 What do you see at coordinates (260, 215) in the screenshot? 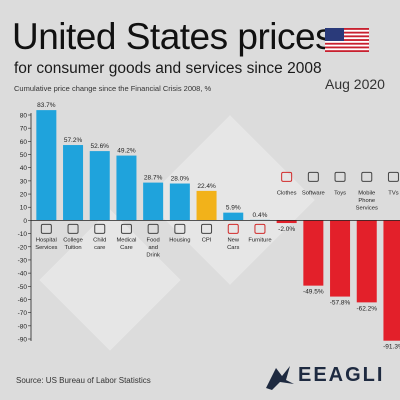
I see `data-label: 0.4%` at bounding box center [260, 215].